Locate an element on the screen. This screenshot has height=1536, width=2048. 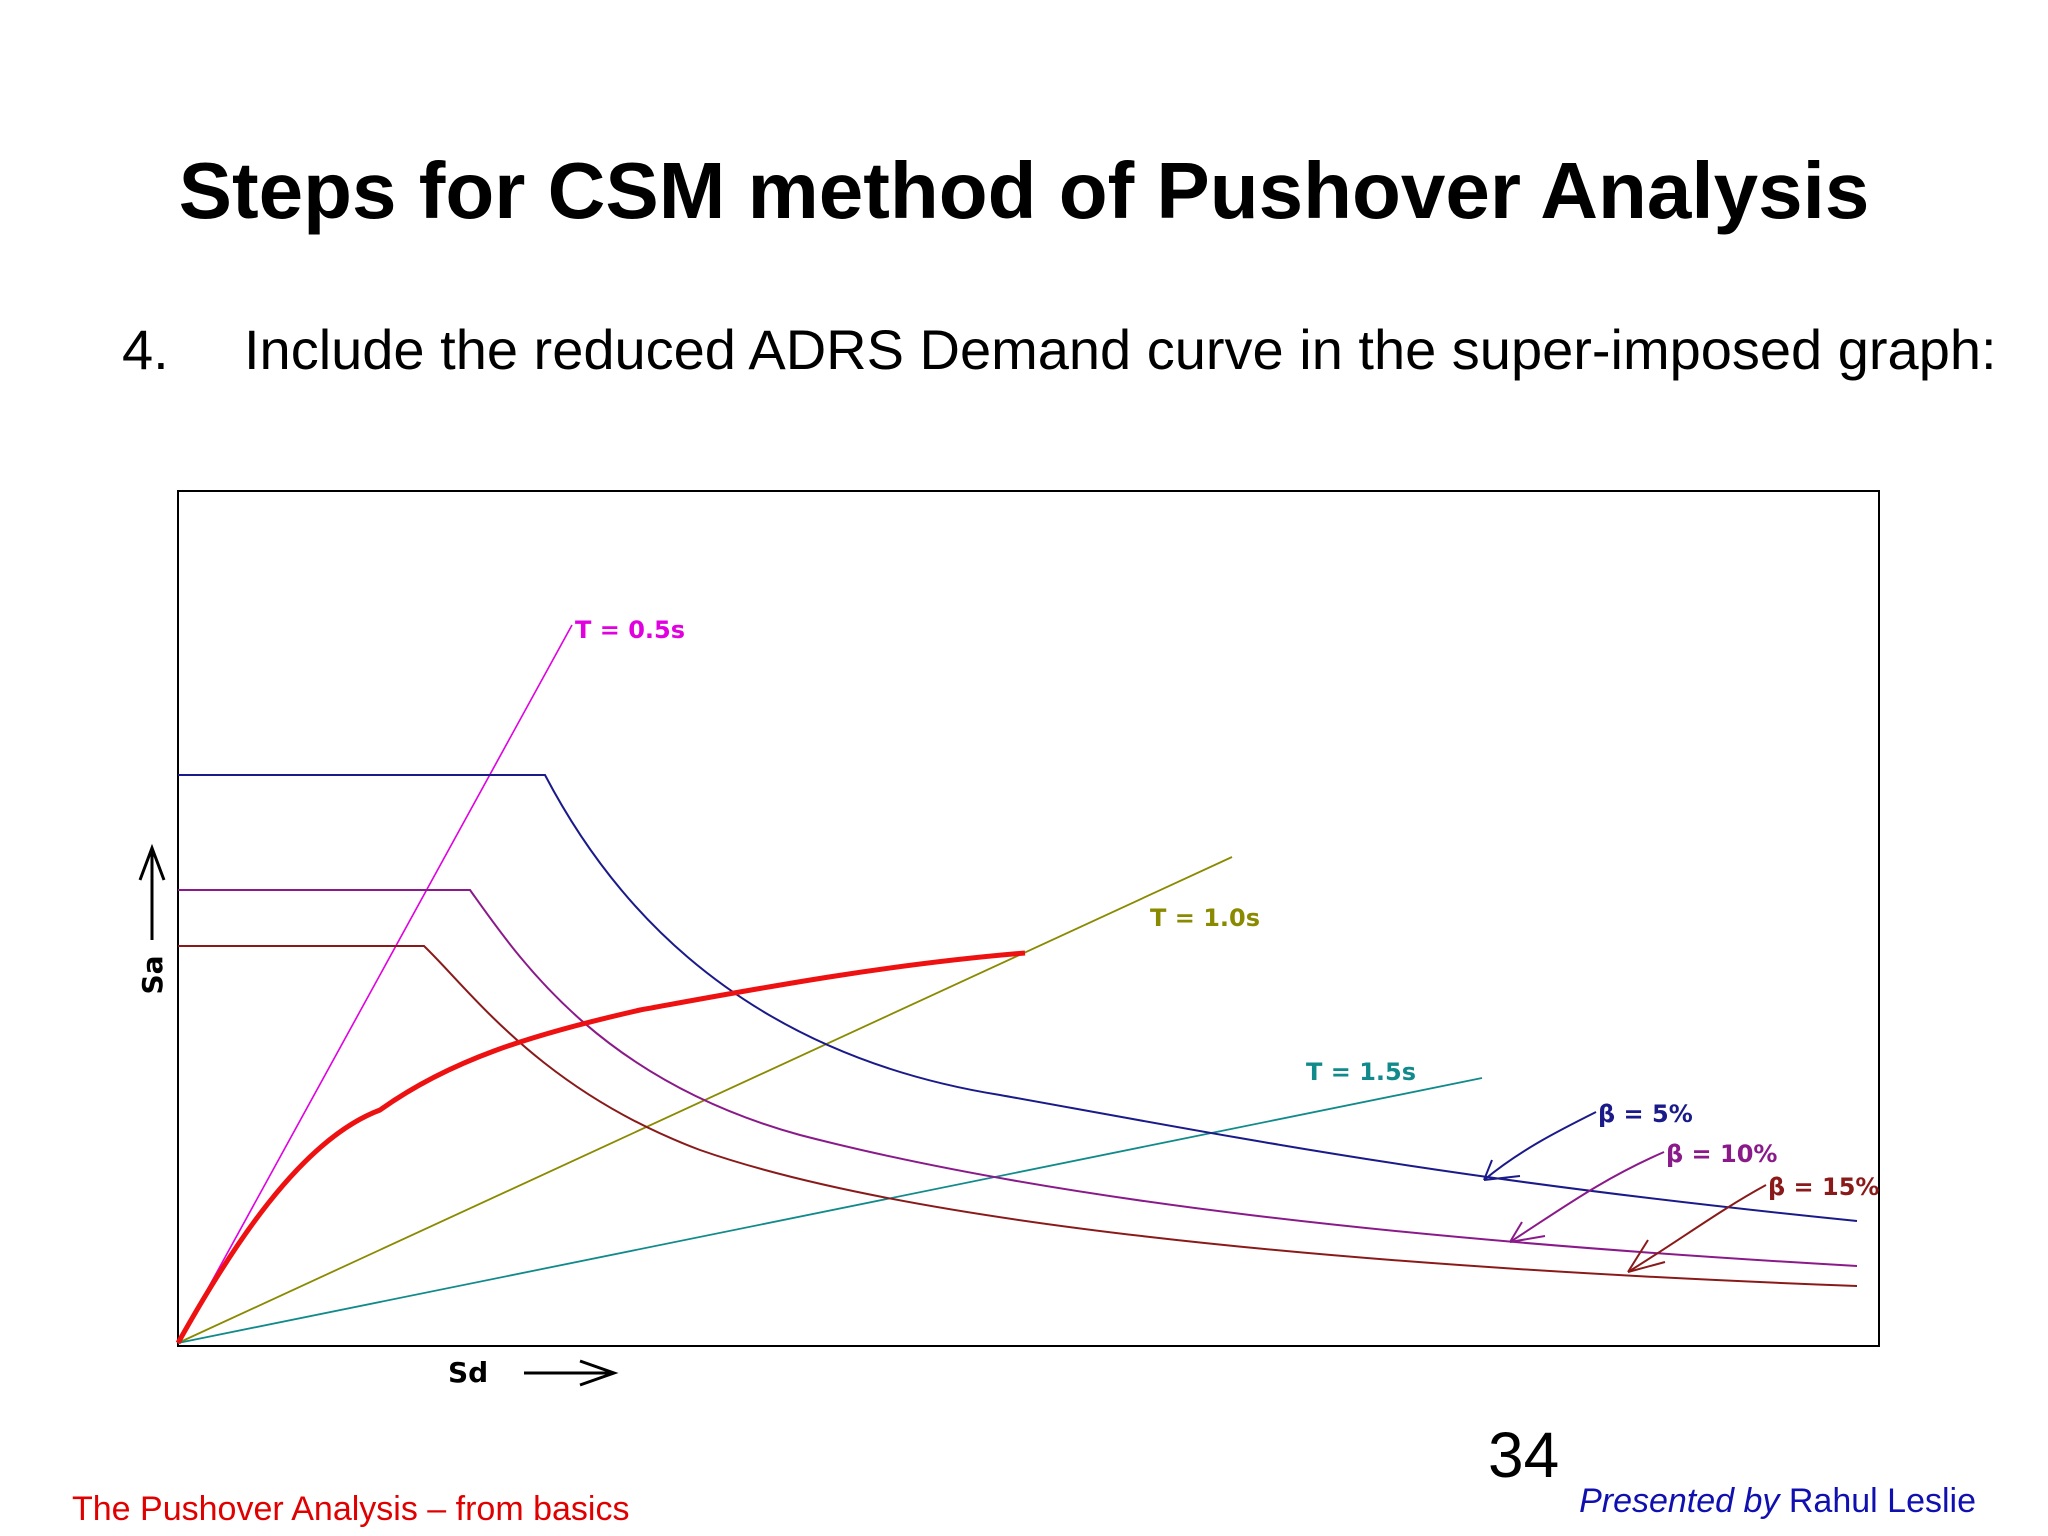
arrow-beta-15pct is located at coordinates (1697, 1228).